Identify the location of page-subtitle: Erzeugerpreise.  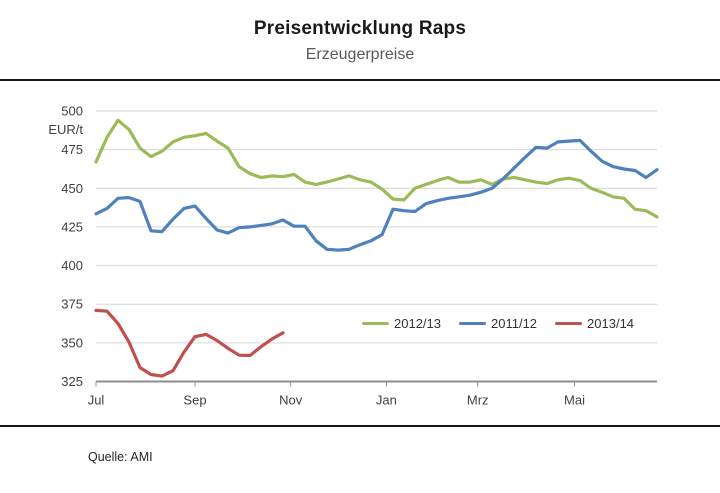
(360, 54).